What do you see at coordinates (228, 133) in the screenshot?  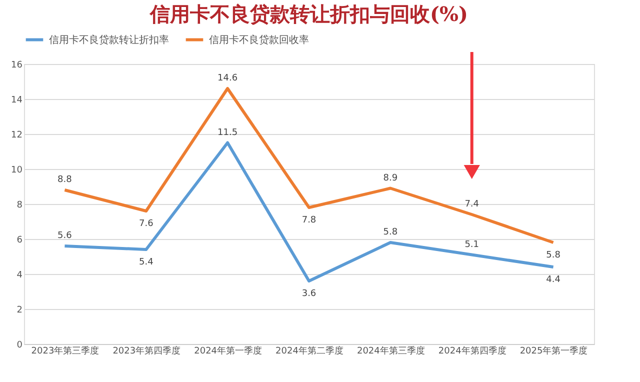 I see `data-label: 11.5` at bounding box center [228, 133].